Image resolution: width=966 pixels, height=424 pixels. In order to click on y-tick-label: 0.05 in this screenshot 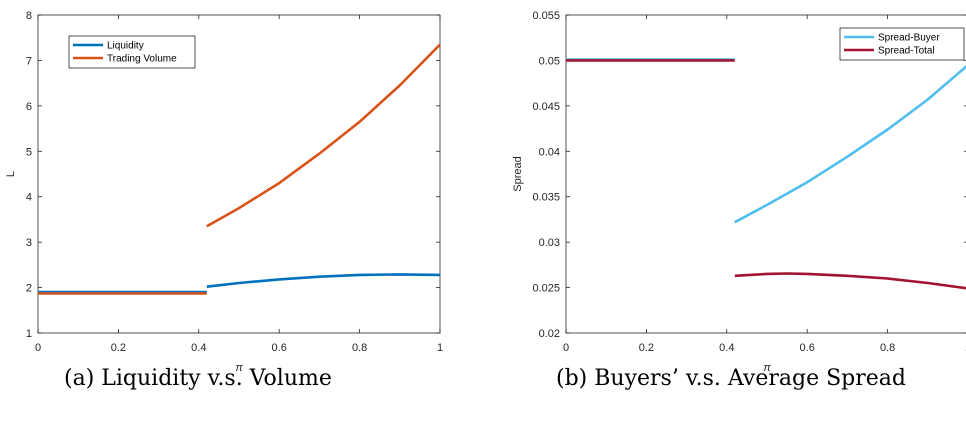, I will do `click(549, 61)`.